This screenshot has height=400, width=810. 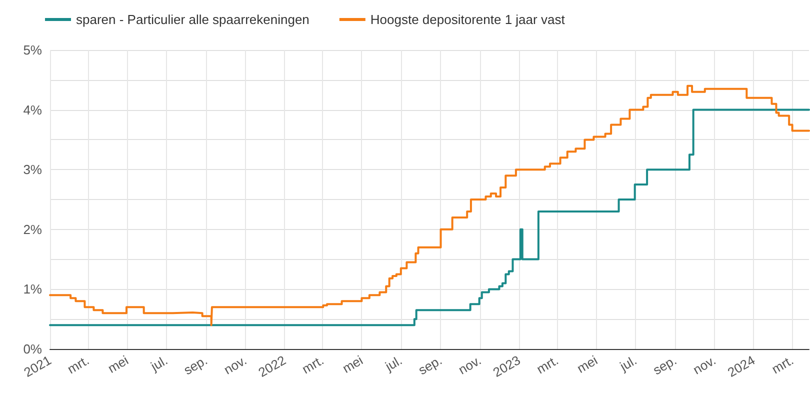 I want to click on x-tick-label: 2023, so click(x=506, y=366).